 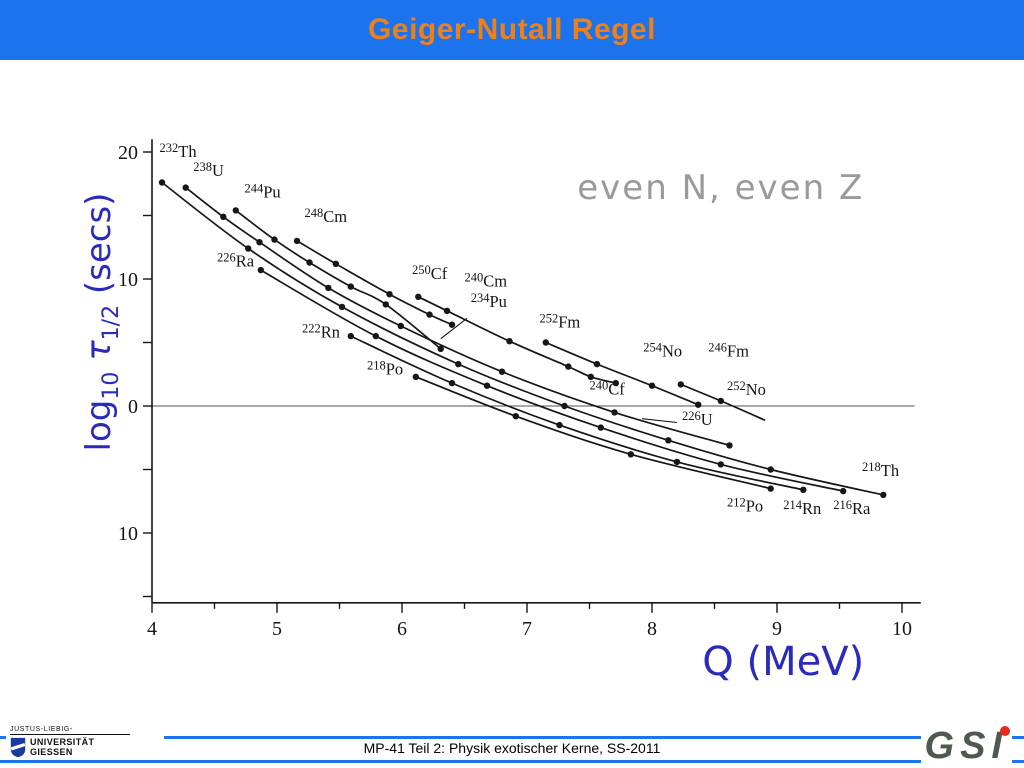 I want to click on x-tick-label: 7, so click(x=527, y=629).